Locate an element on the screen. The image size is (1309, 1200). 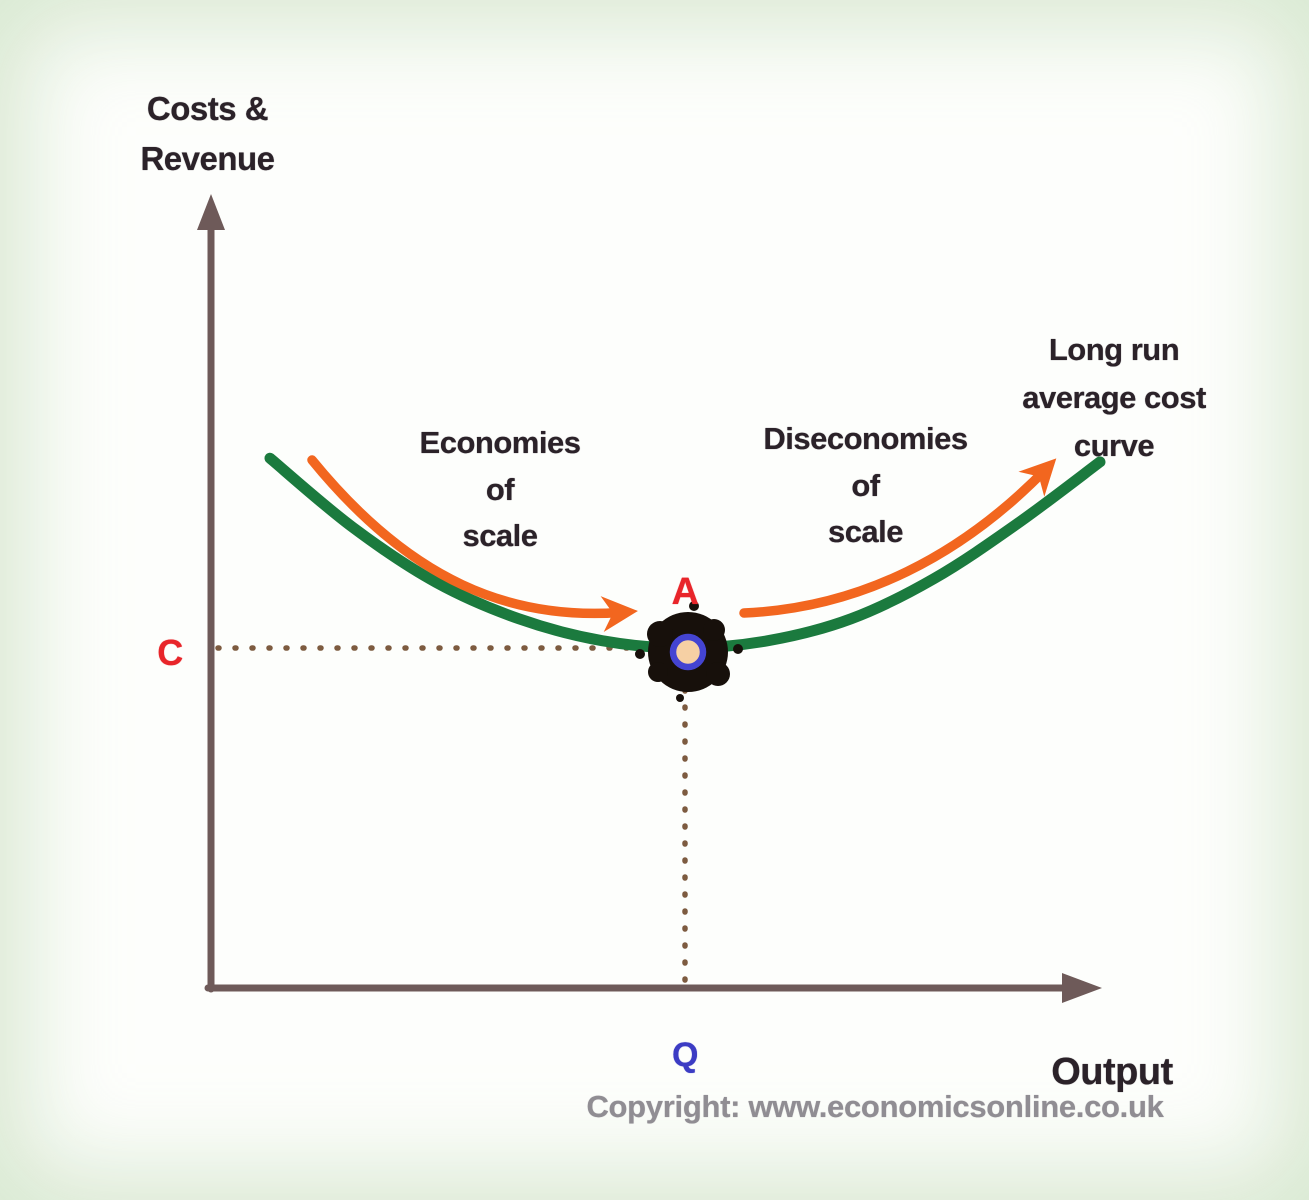
diseconomies-arrow-icon is located at coordinates (898, 538).